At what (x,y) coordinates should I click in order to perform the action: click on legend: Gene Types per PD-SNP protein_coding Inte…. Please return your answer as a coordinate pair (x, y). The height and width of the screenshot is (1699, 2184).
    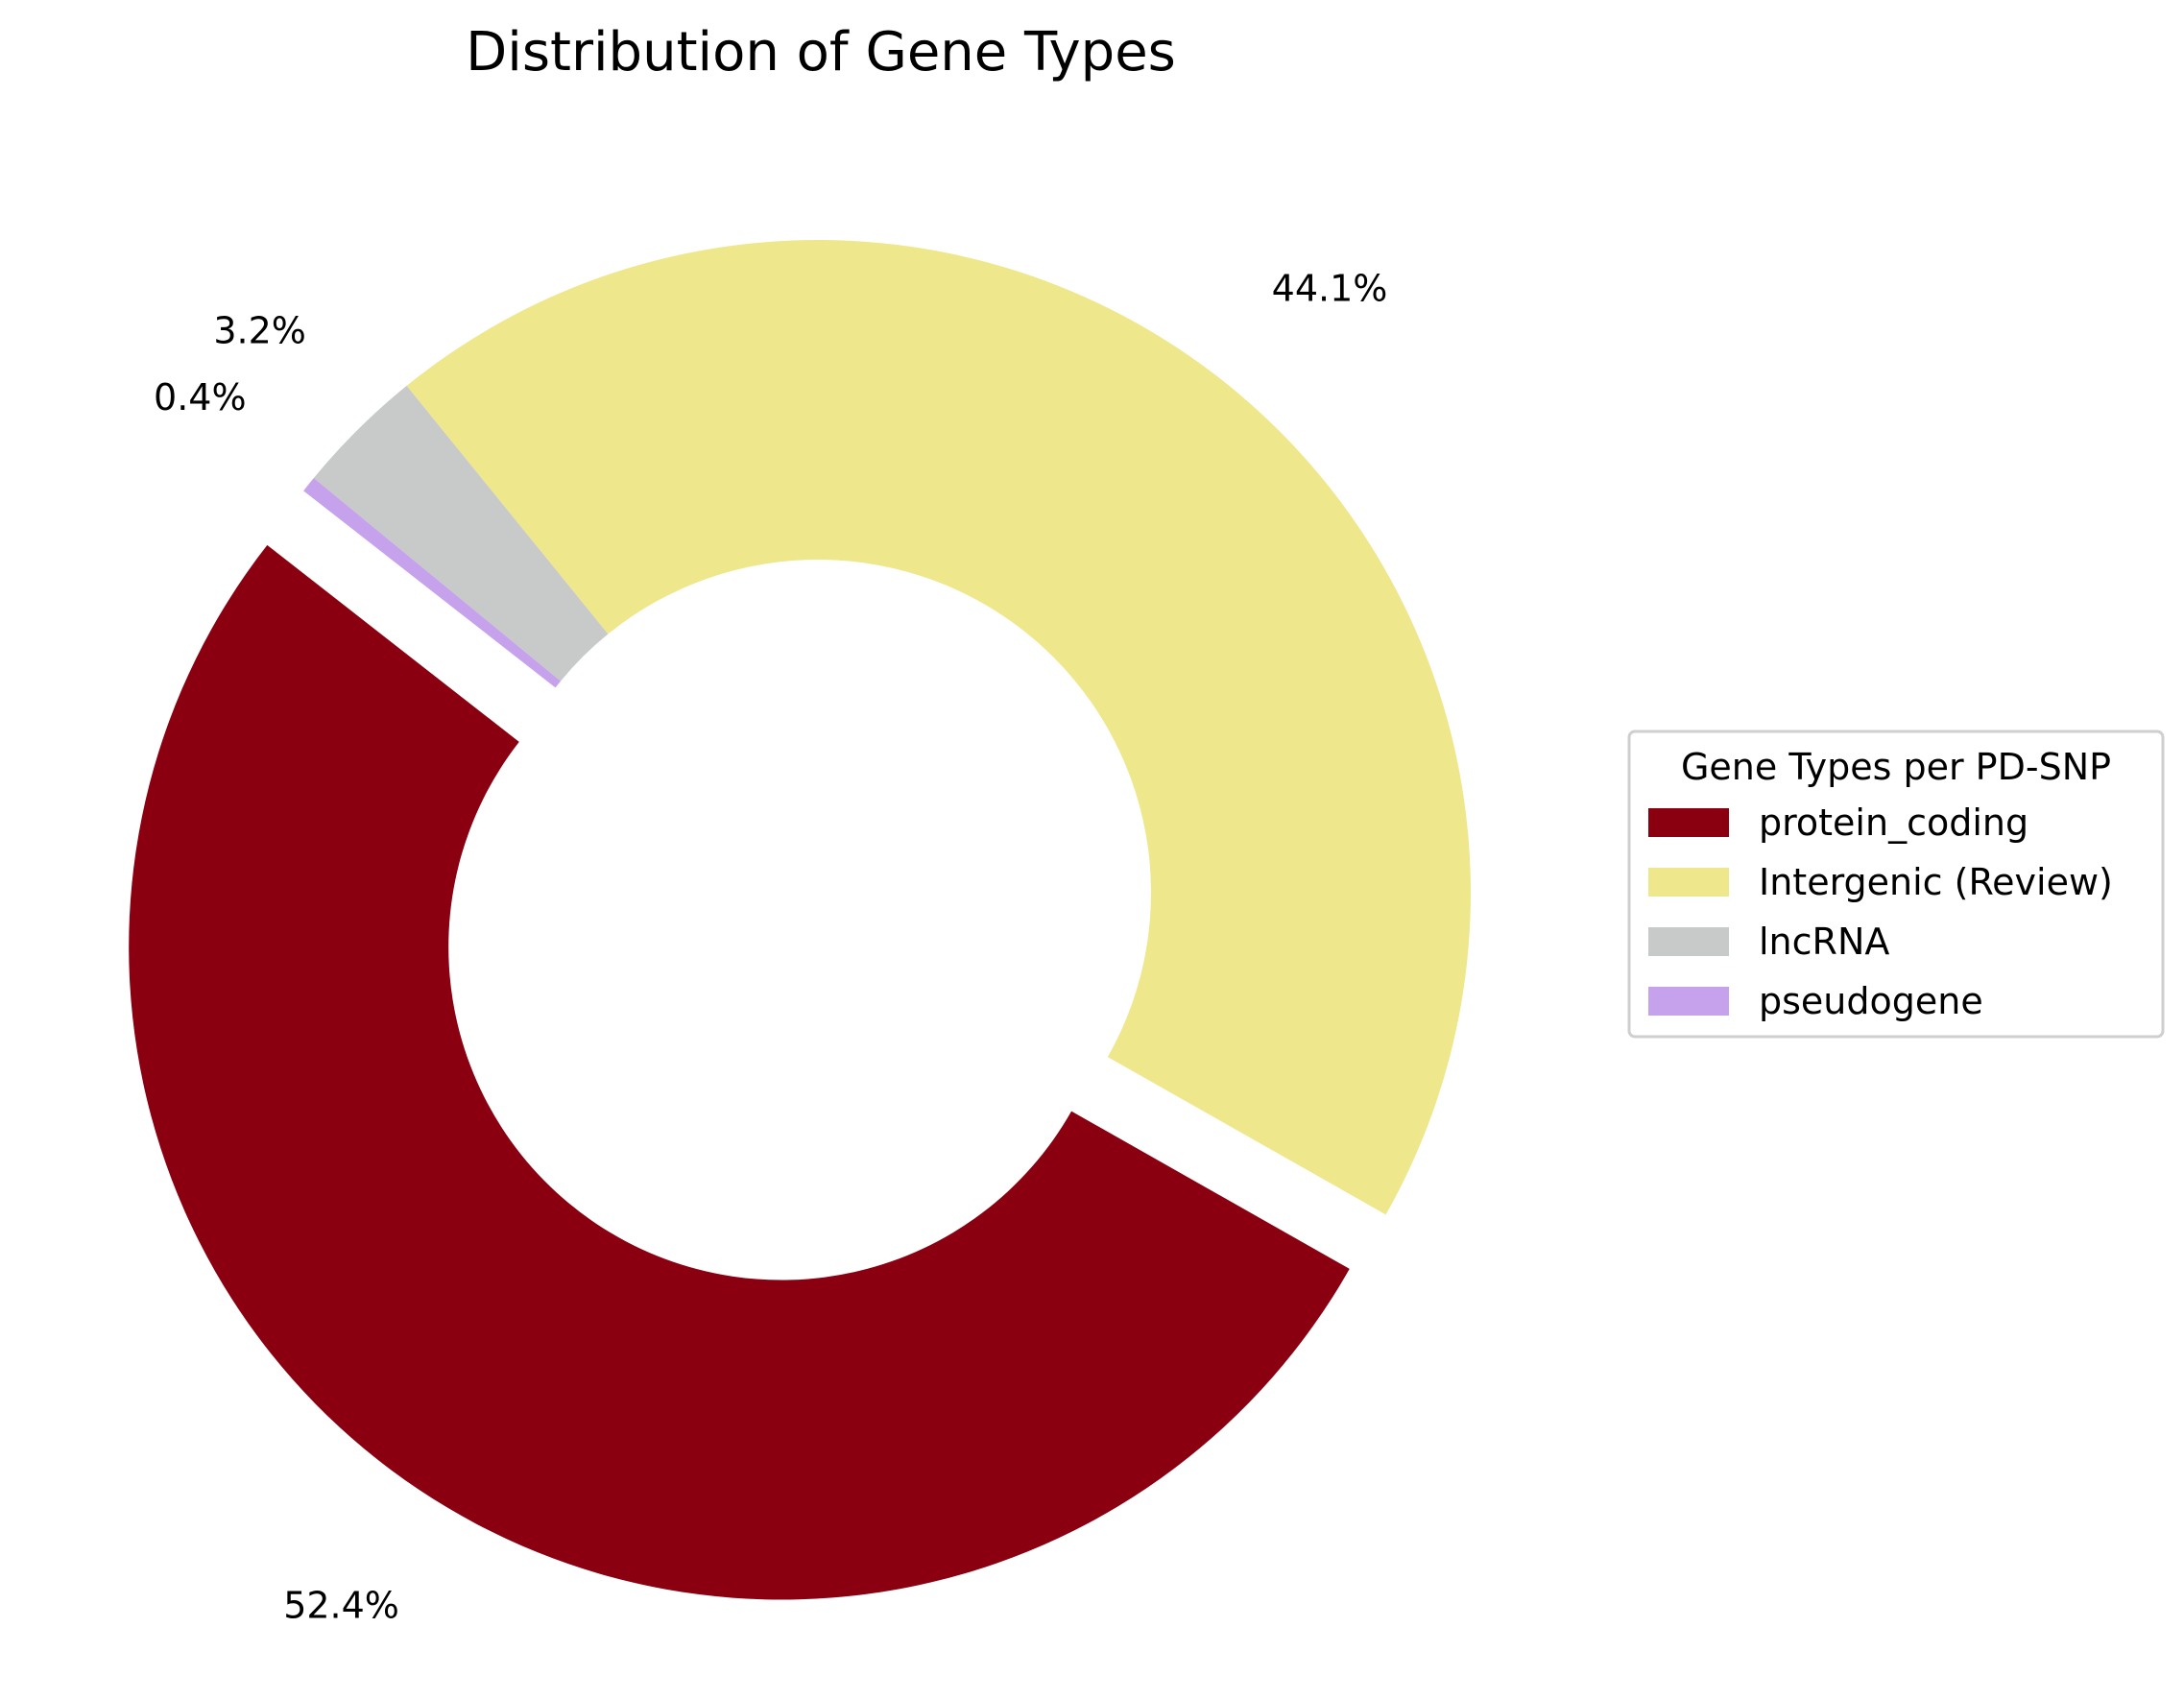
    Looking at the image, I should click on (1896, 884).